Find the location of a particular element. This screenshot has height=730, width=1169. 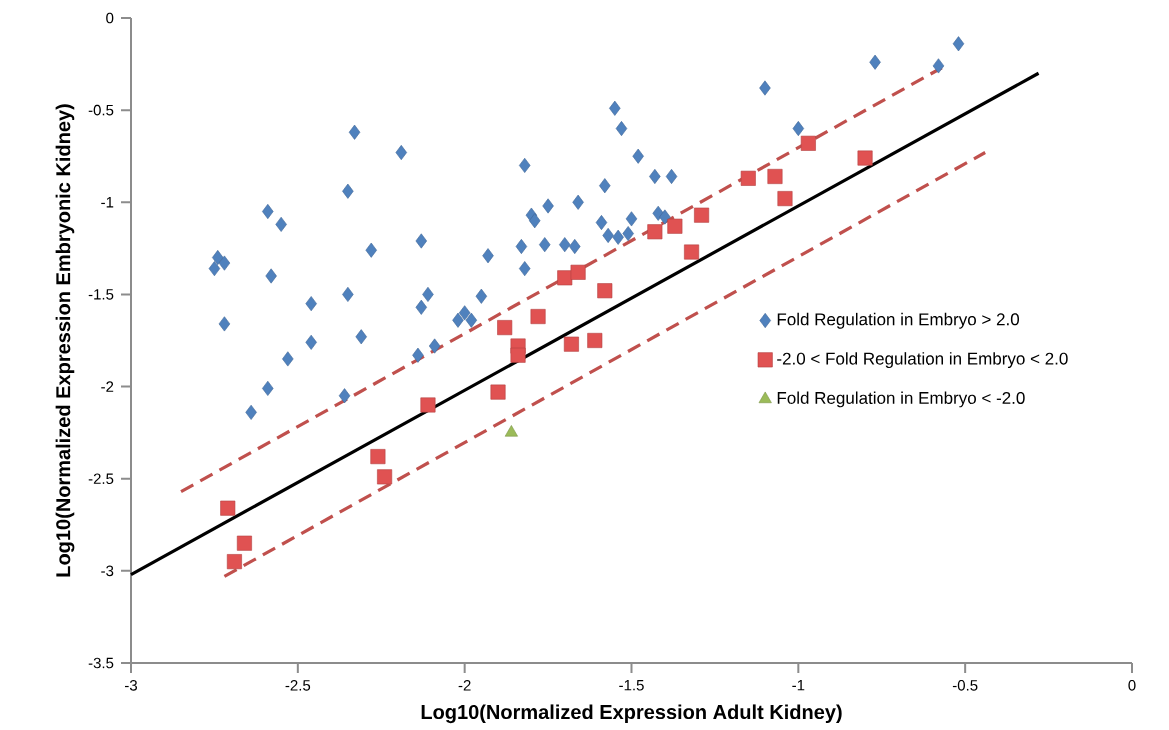

x-tick-label: 0 is located at coordinates (1132, 685).